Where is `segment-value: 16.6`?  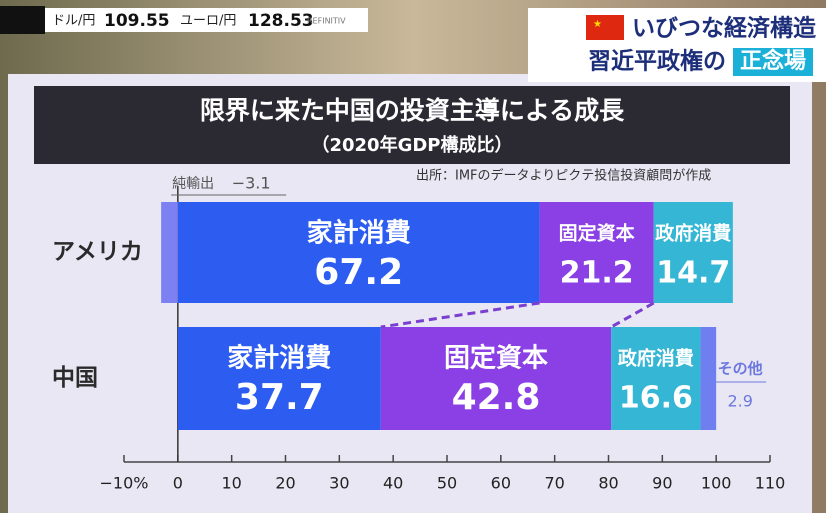
segment-value: 16.6 is located at coordinates (656, 398).